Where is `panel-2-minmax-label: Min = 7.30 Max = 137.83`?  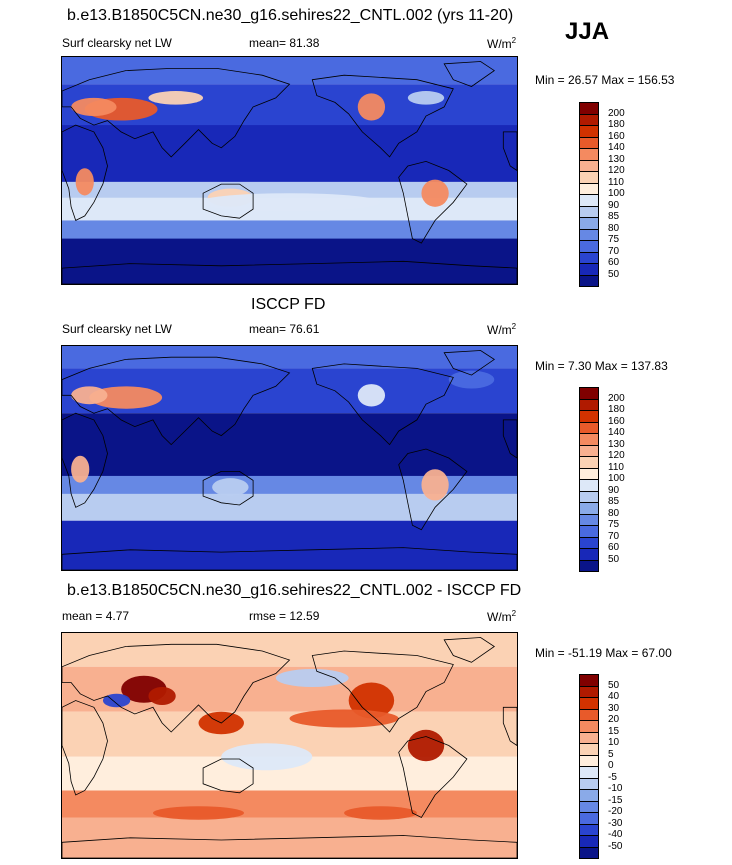 panel-2-minmax-label: Min = 7.30 Max = 137.83 is located at coordinates (601, 366).